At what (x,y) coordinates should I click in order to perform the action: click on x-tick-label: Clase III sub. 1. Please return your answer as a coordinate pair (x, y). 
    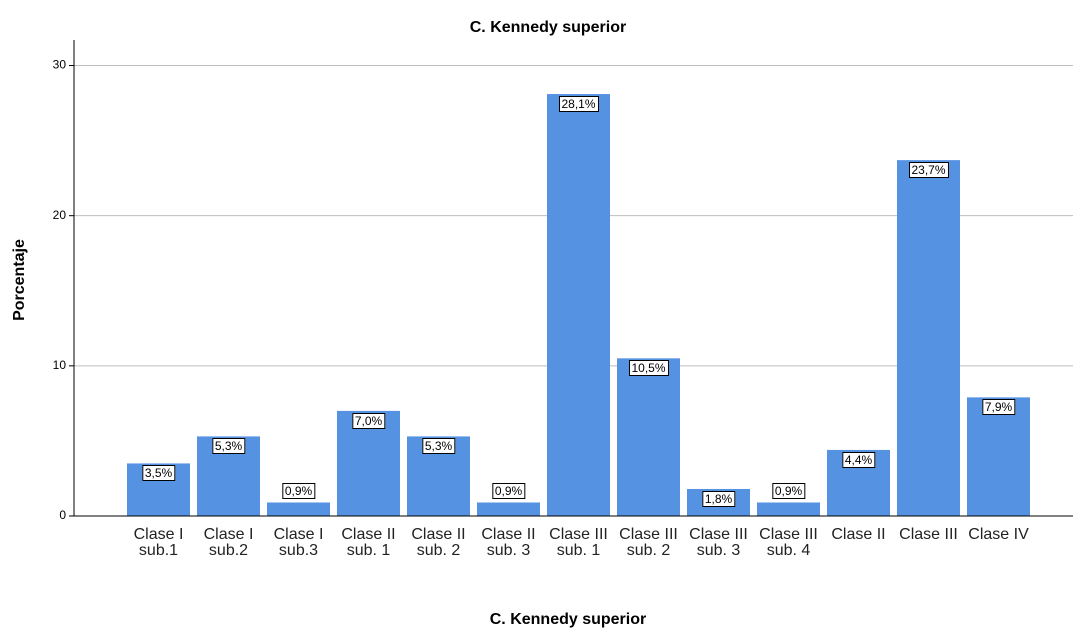
    Looking at the image, I should click on (578, 542).